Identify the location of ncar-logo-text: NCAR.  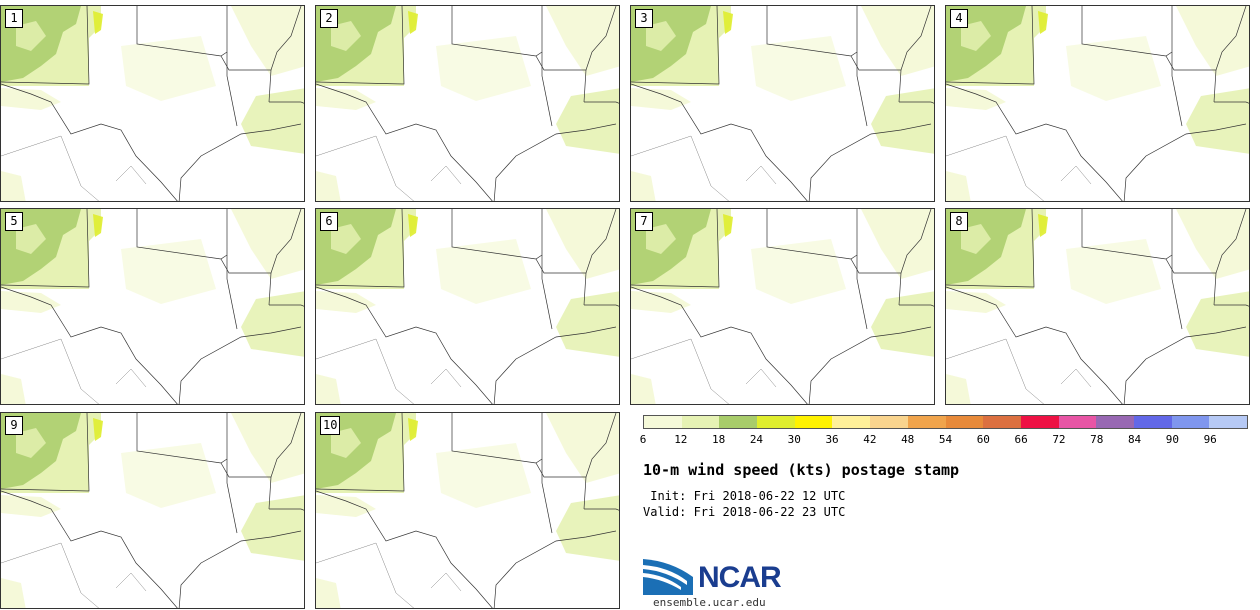
(740, 577).